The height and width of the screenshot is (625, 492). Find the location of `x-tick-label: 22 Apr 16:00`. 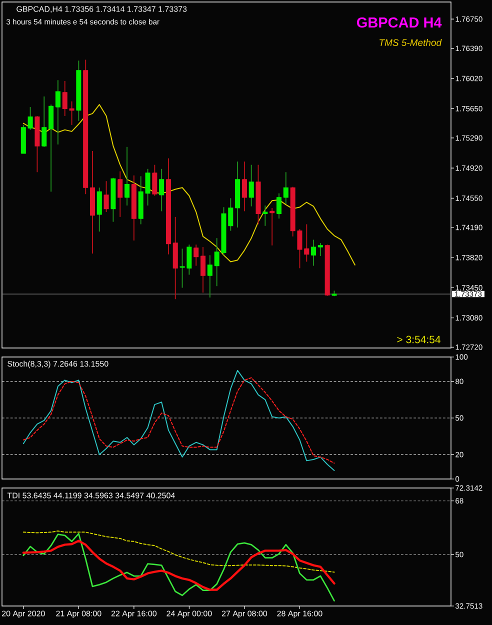

x-tick-label: 22 Apr 16:00 is located at coordinates (134, 614).